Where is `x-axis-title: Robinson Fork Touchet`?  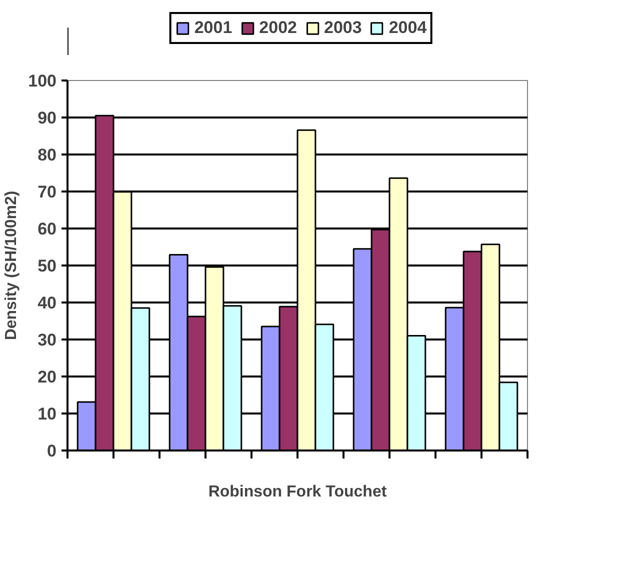
x-axis-title: Robinson Fork Touchet is located at coordinates (298, 492).